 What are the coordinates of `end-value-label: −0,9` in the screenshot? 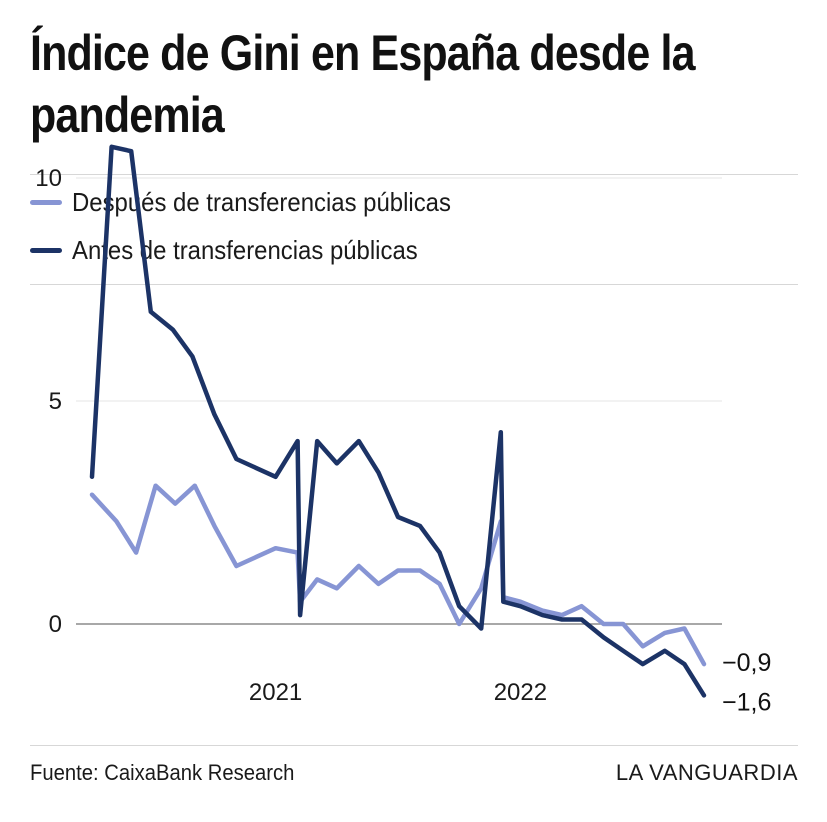 It's located at (746, 663).